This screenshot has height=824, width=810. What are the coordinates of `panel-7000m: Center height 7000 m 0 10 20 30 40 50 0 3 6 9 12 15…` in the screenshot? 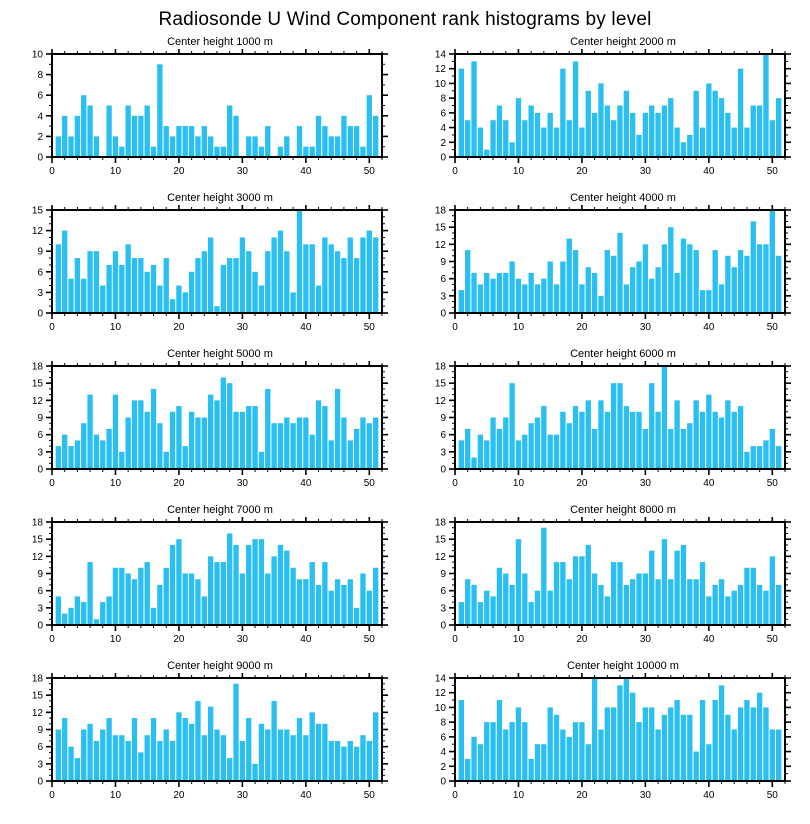 It's located at (203, 579).